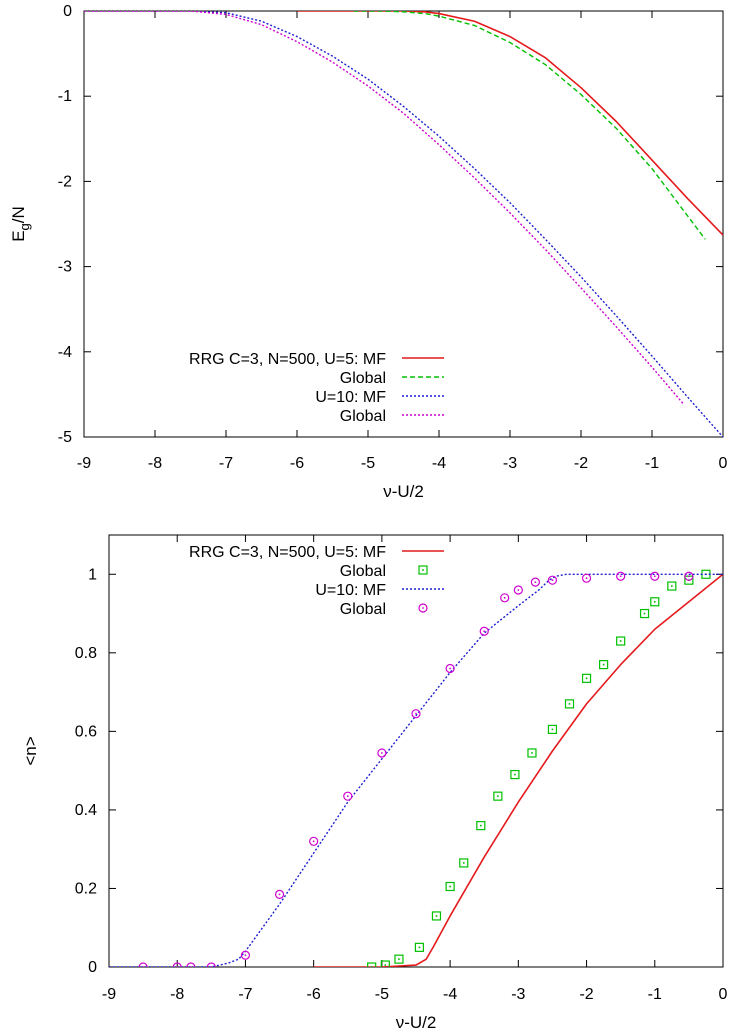 This screenshot has height=1036, width=732. Describe the element at coordinates (723, 463) in the screenshot. I see `x-tick-label: 0` at that location.